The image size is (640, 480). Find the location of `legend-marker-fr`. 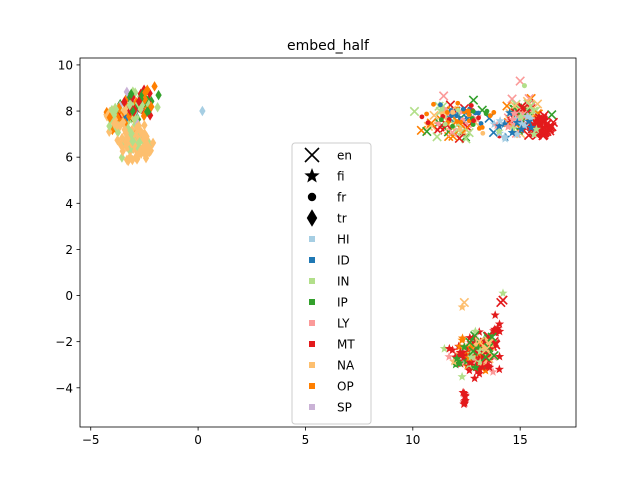

legend-marker-fr is located at coordinates (312, 197).